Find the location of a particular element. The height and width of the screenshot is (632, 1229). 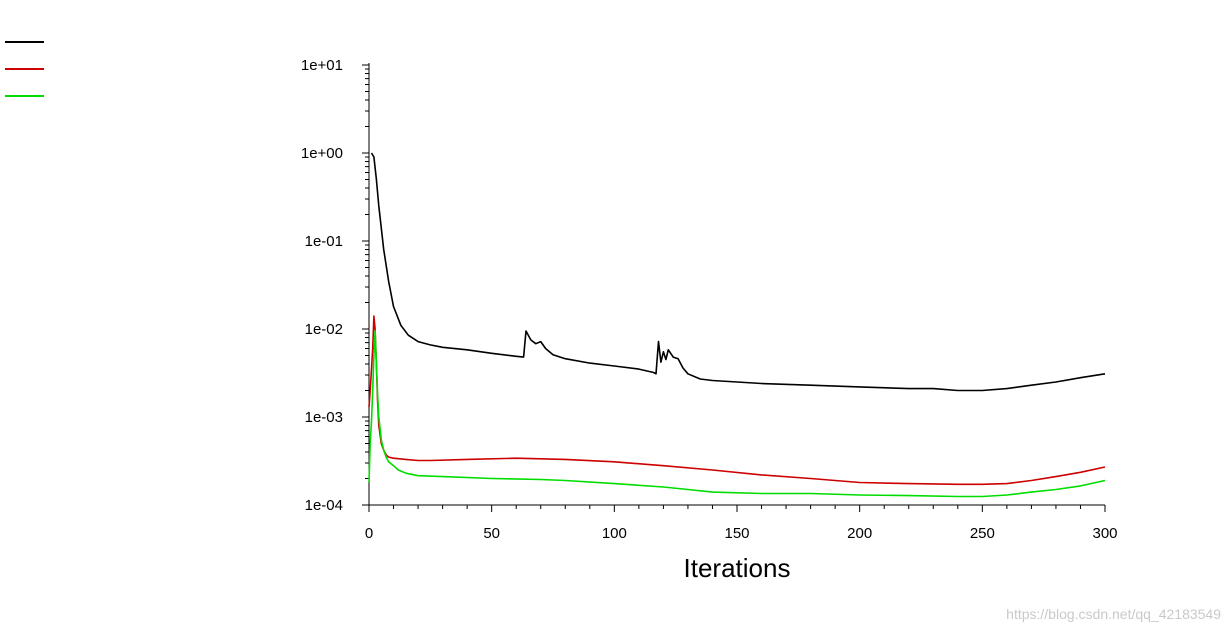

x-tick-label: 50 is located at coordinates (491, 533).